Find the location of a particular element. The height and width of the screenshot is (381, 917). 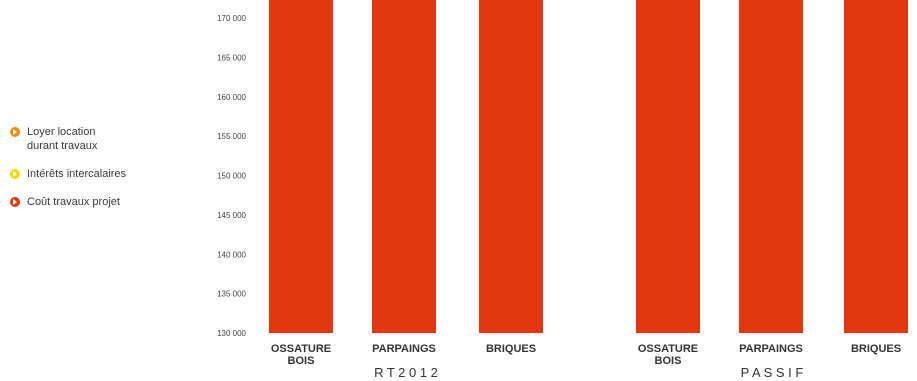

legend-swatch-loyer is located at coordinates (15, 132).